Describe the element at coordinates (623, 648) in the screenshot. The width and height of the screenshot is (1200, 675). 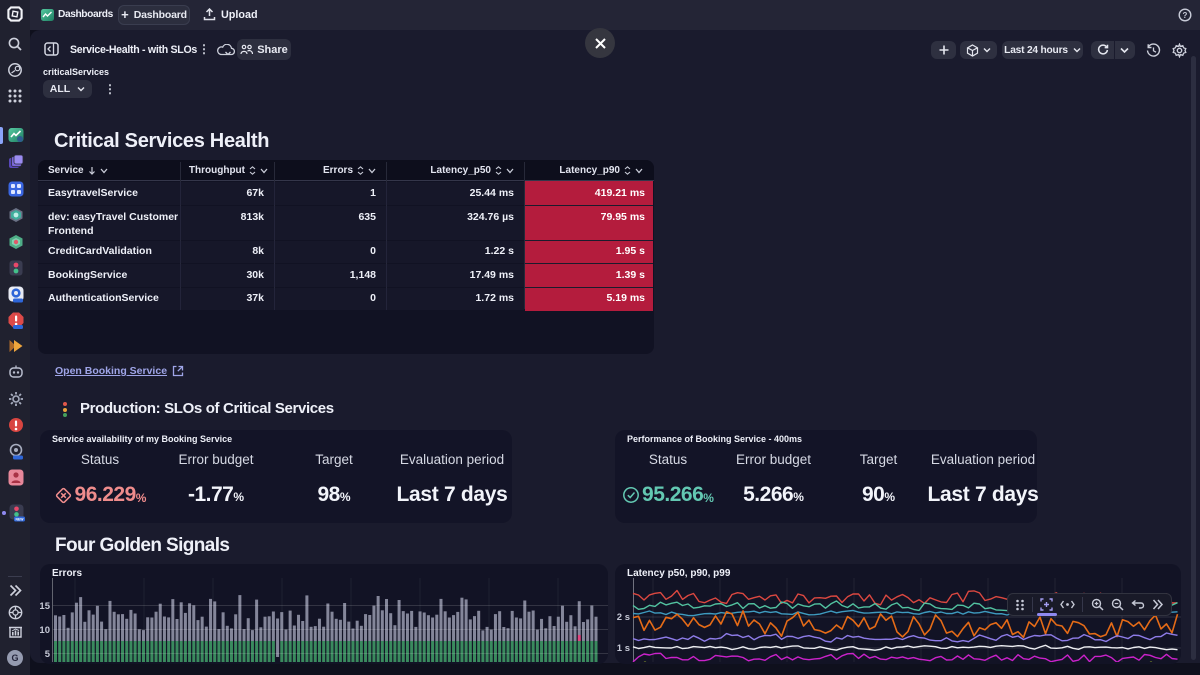
I see `svg-text: 1 s` at that location.